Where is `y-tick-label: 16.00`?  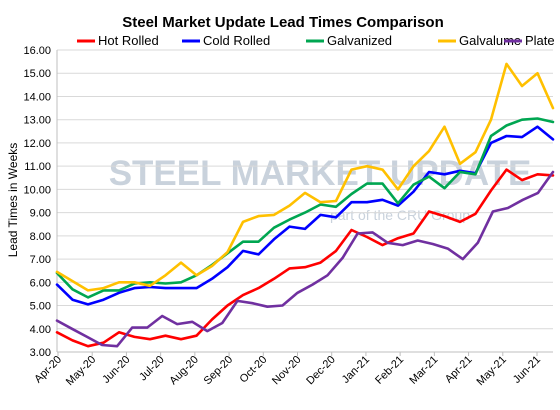 y-tick-label: 16.00 is located at coordinates (37, 51).